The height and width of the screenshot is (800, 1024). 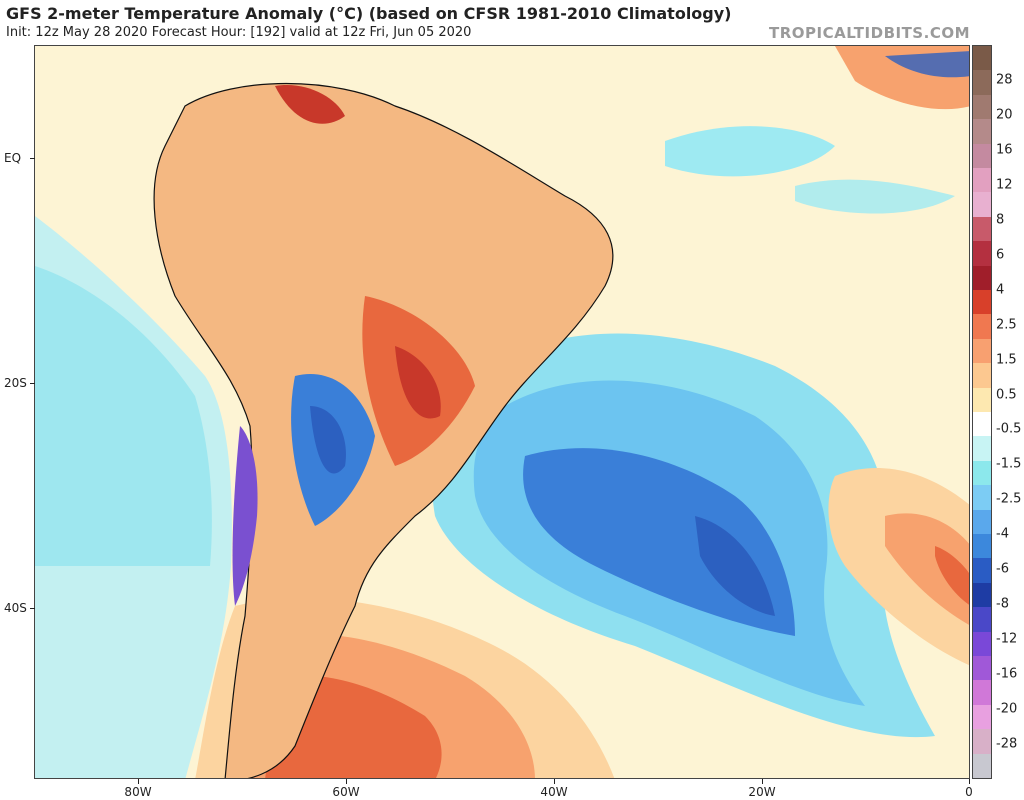 What do you see at coordinates (869, 33) in the screenshot?
I see `brand-label: TROPICALTIDBITS.COM` at bounding box center [869, 33].